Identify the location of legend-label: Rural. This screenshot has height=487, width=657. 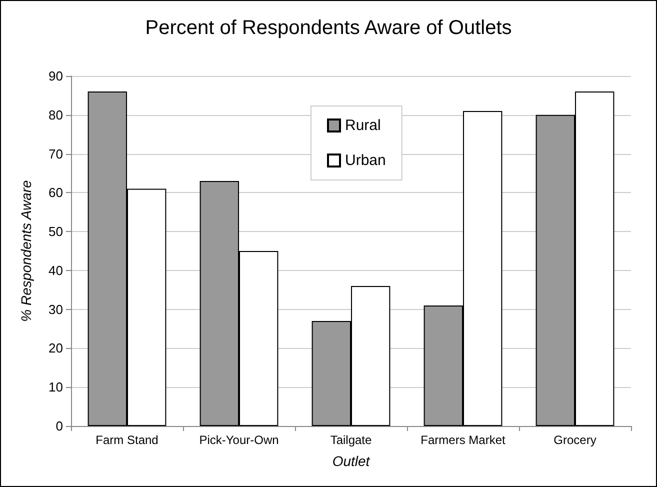
(363, 125).